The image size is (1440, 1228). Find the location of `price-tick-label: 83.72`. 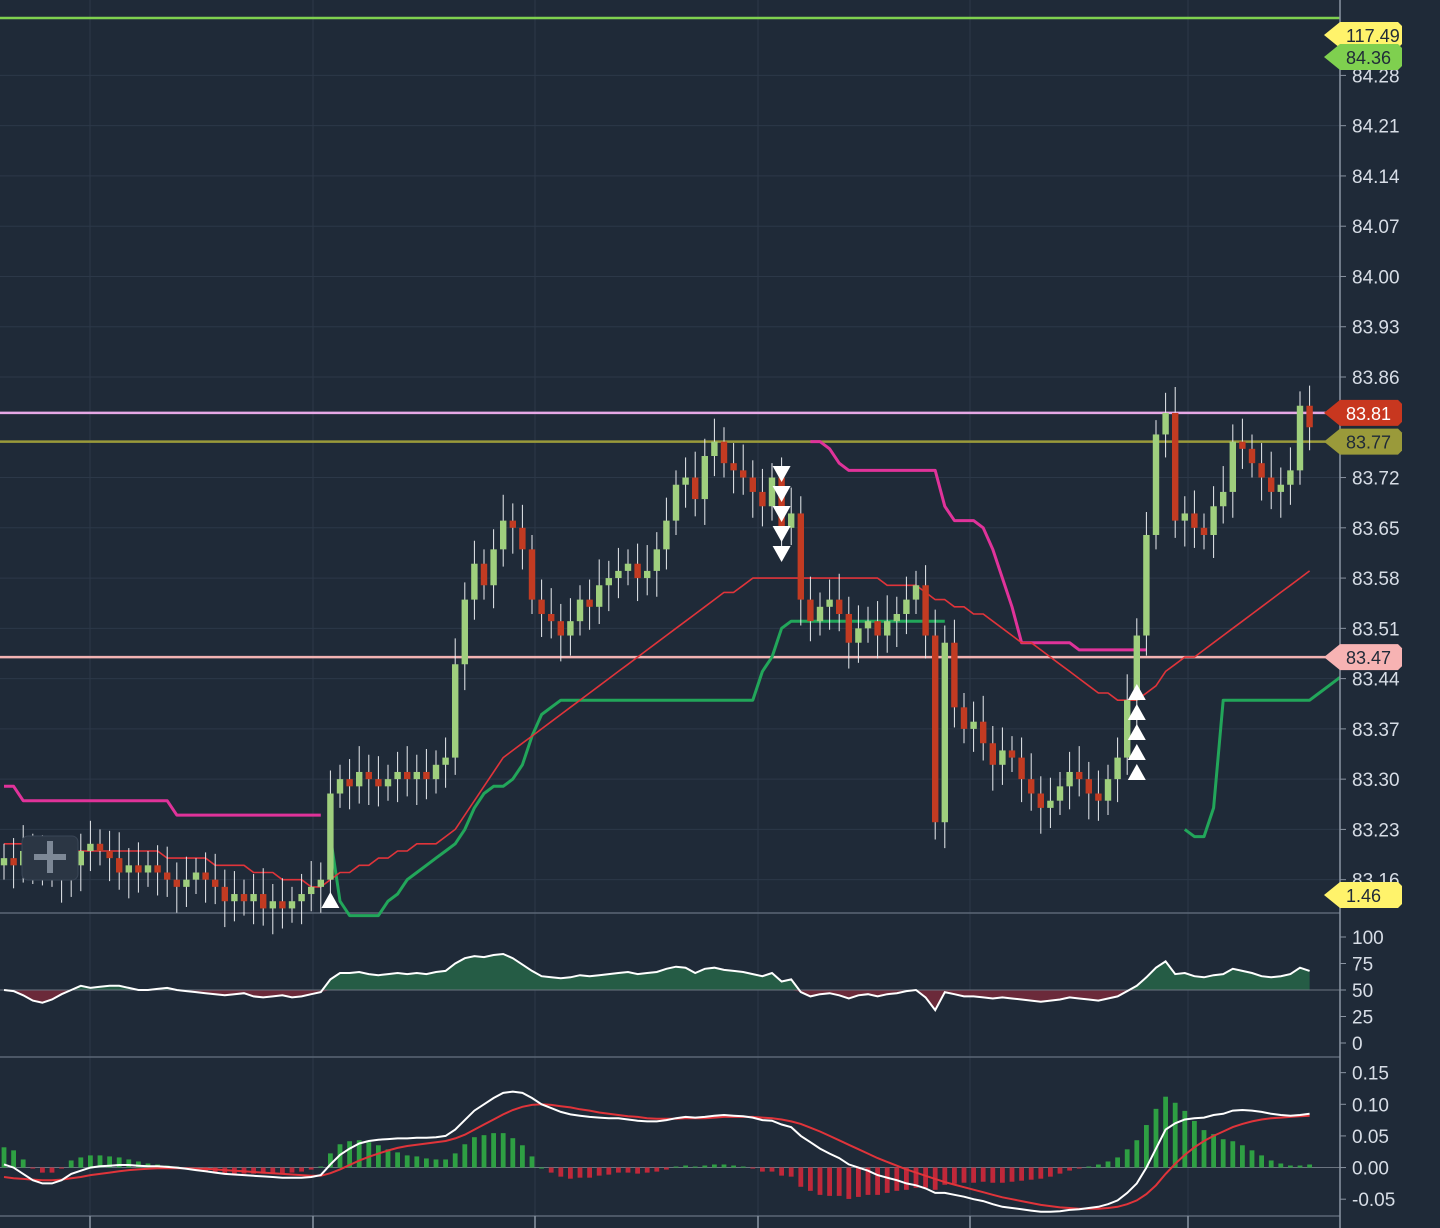

price-tick-label: 83.72 is located at coordinates (1376, 479).